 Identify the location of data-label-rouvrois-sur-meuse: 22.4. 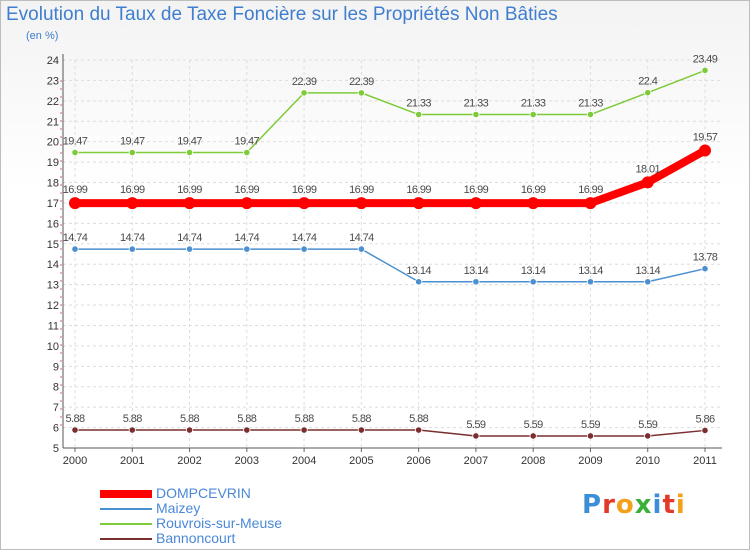
(647, 82).